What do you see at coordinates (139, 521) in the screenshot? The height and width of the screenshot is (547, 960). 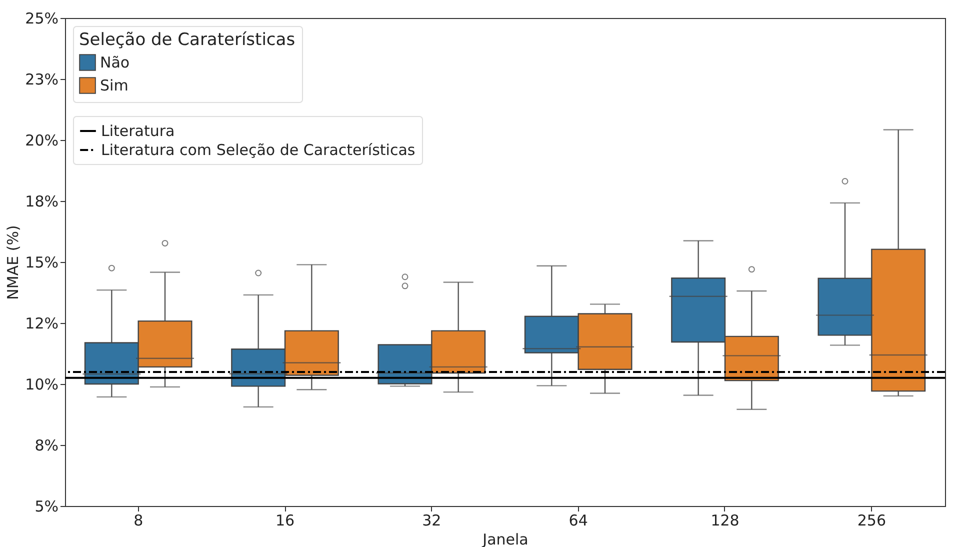 I see `x-tick-label: 8` at bounding box center [139, 521].